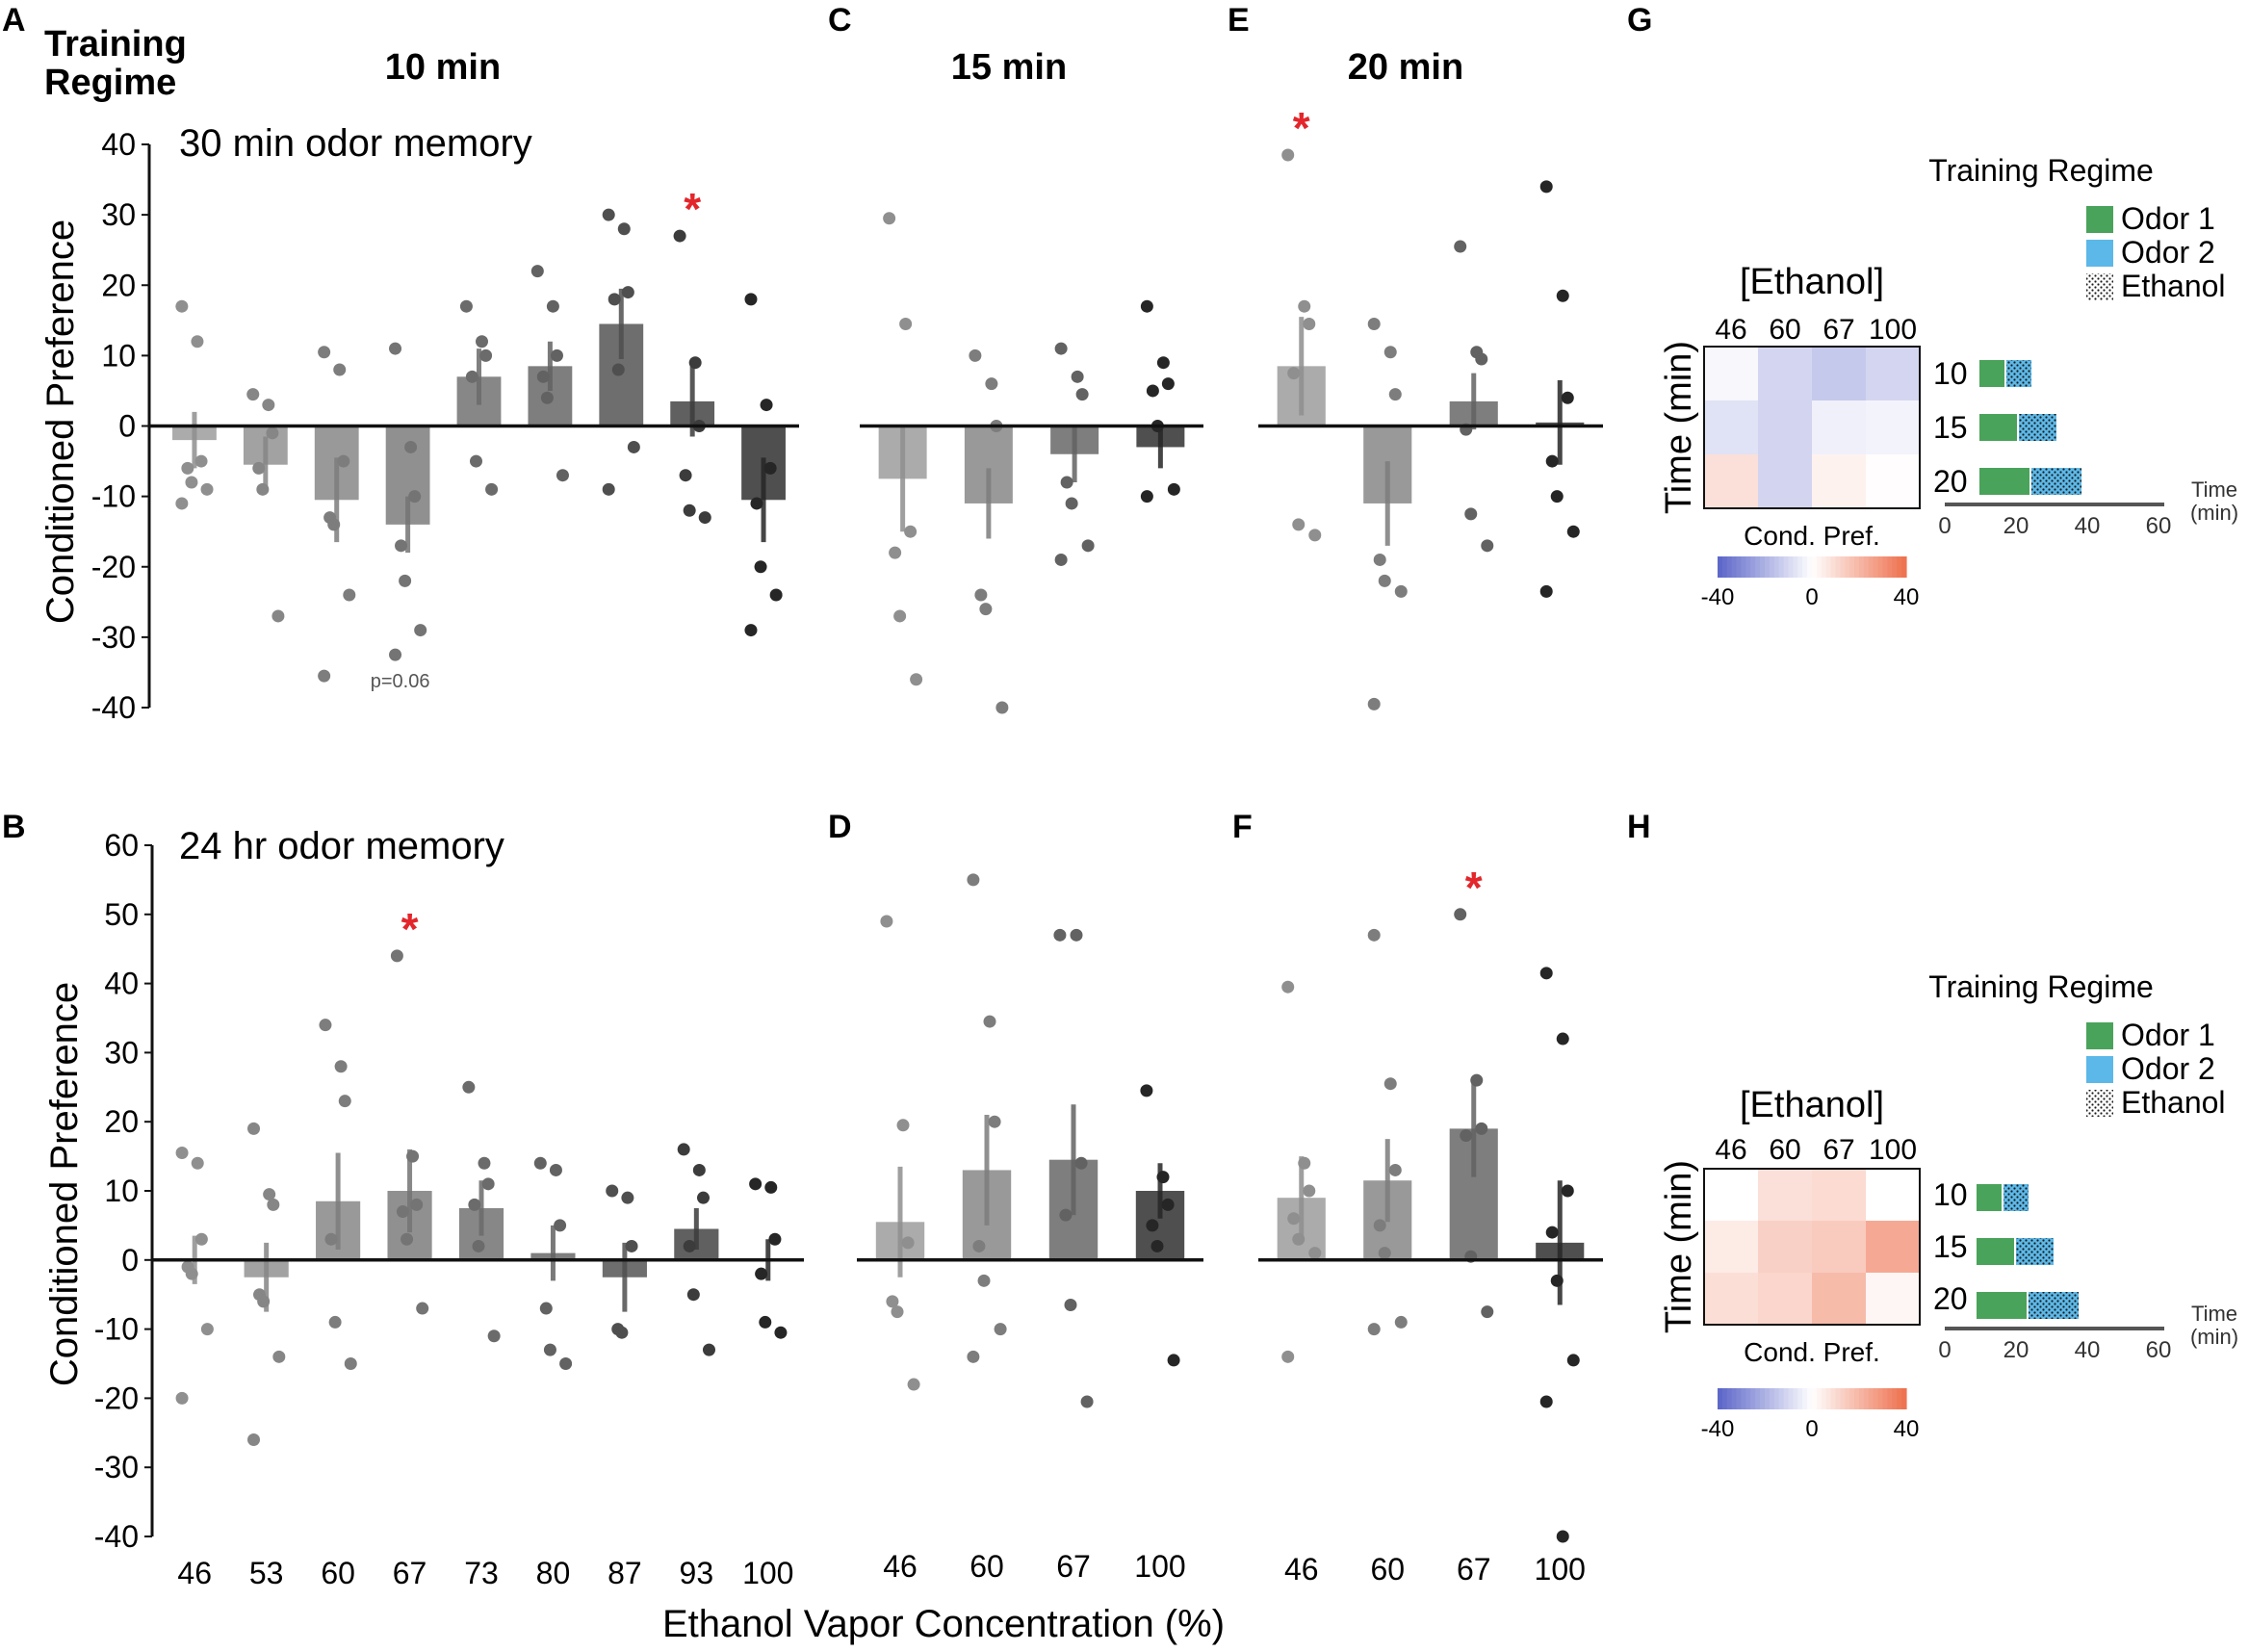  Describe the element at coordinates (2002, 1305) in the screenshot. I see `regime-bar-odor1` at that location.